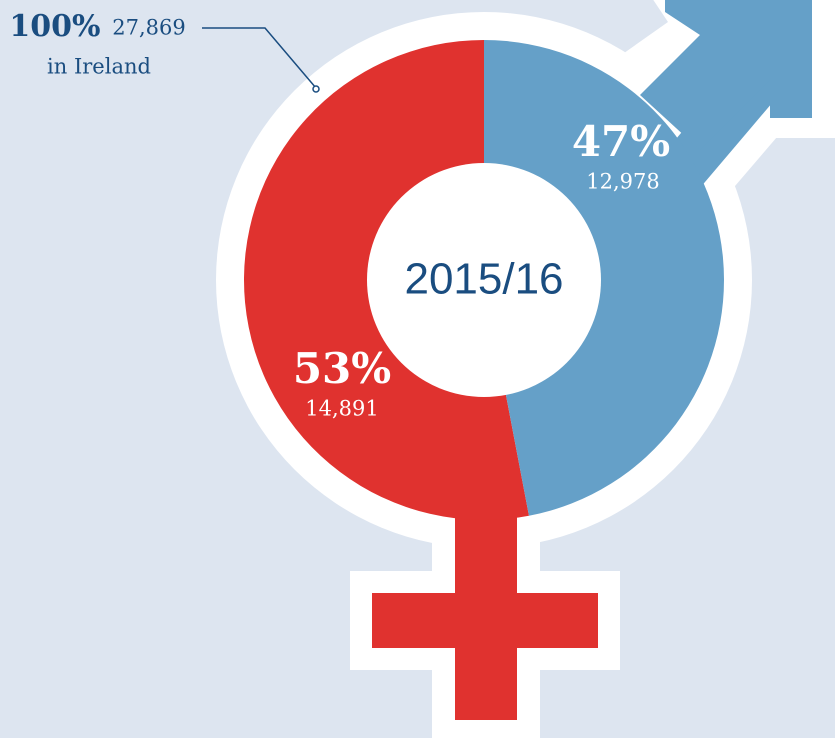 Image resolution: width=835 pixels, height=738 pixels. I want to click on annotation-line, so click(259, 58).